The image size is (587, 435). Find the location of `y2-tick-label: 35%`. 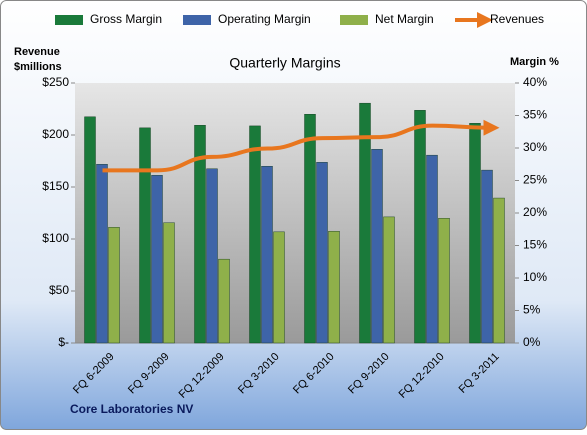

y2-tick-label: 35% is located at coordinates (535, 115).